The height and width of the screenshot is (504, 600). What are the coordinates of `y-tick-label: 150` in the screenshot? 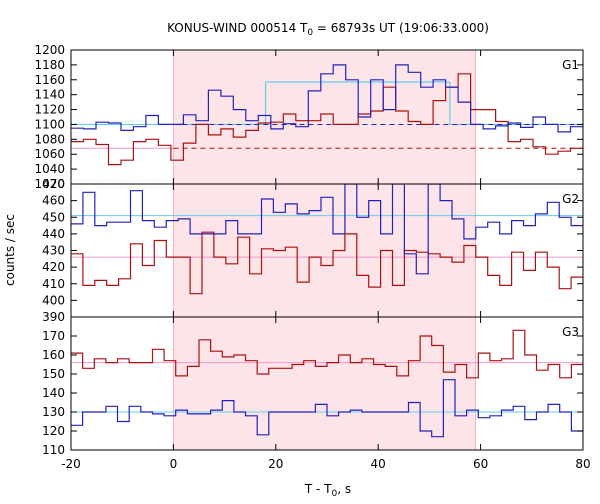 It's located at (53, 374).